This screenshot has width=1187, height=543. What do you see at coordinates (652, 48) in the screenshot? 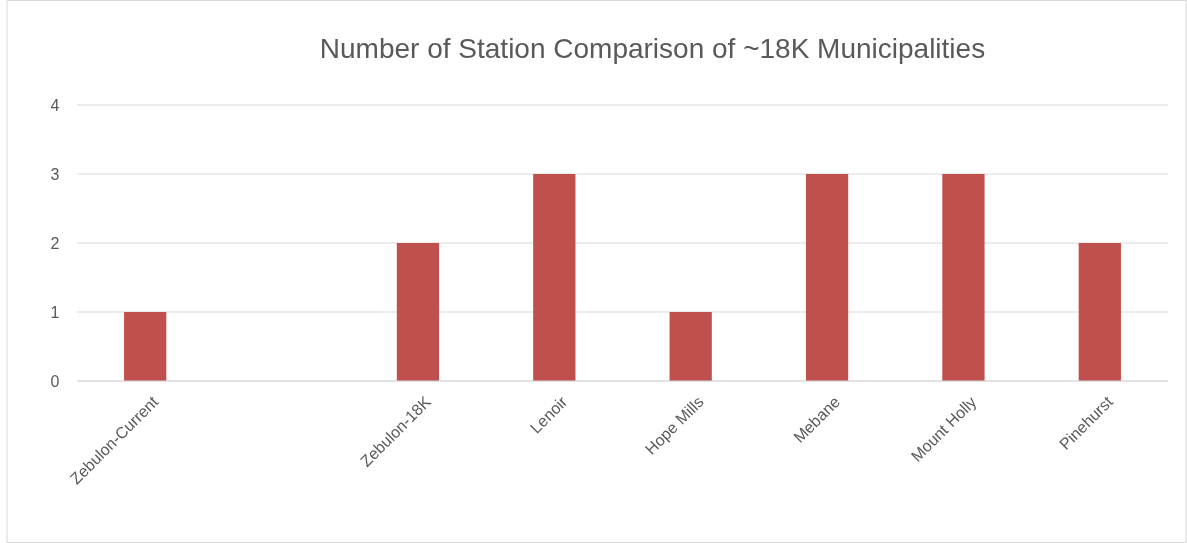
I see `chart-title: Number of Station Comparison of ~18K Municipalities` at bounding box center [652, 48].